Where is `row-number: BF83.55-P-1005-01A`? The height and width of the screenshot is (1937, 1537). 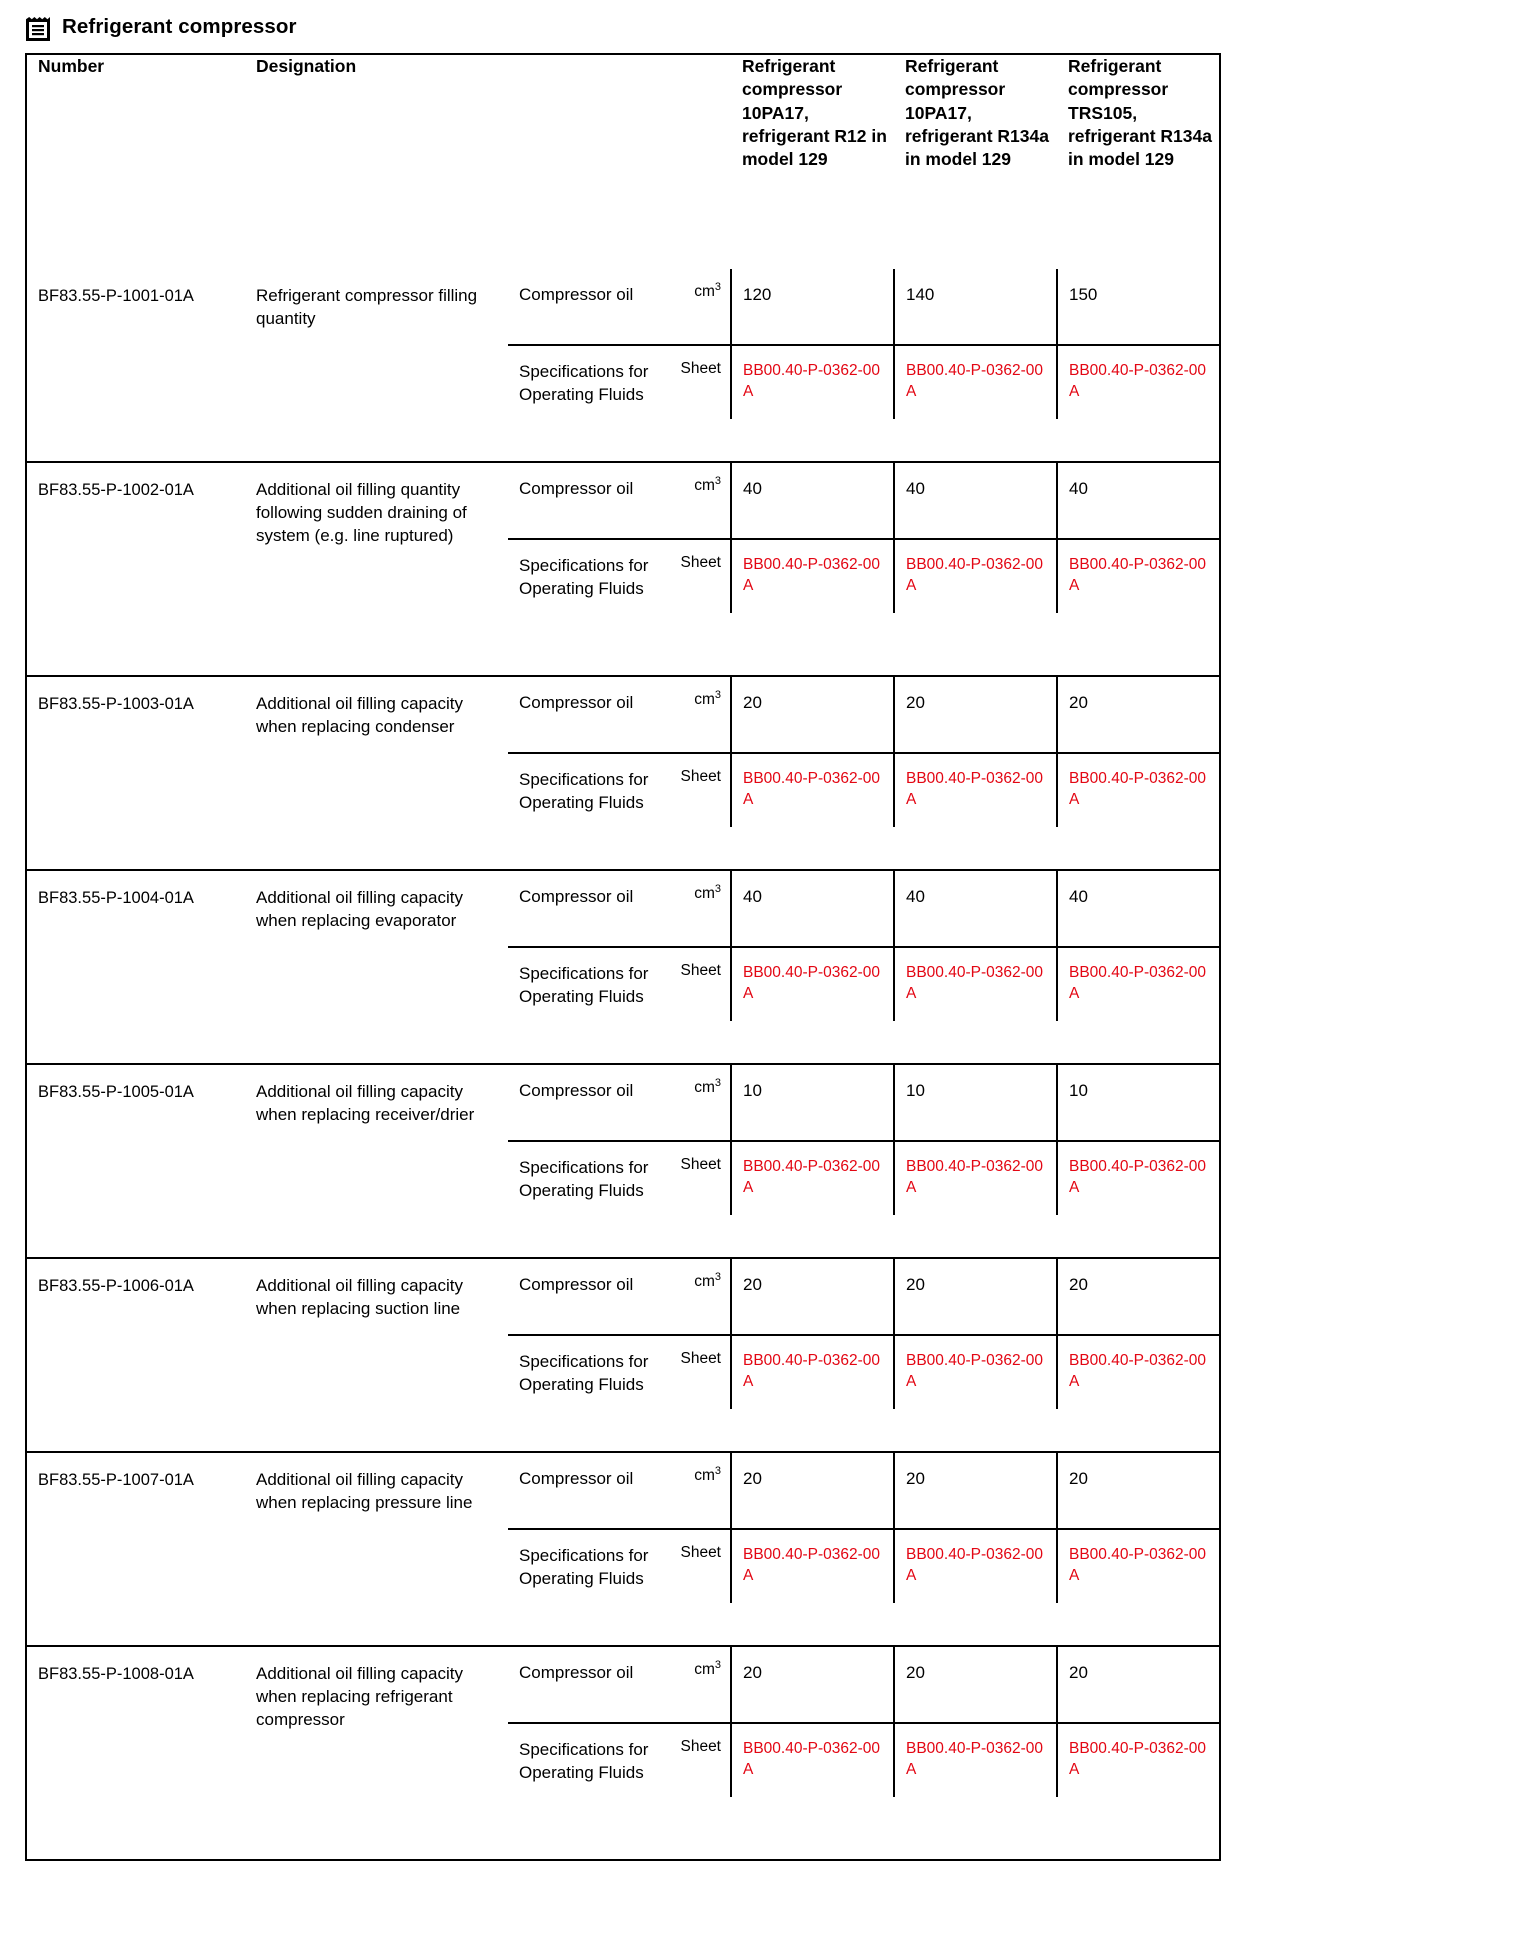
row-number: BF83.55-P-1005-01A is located at coordinates (135, 1160).